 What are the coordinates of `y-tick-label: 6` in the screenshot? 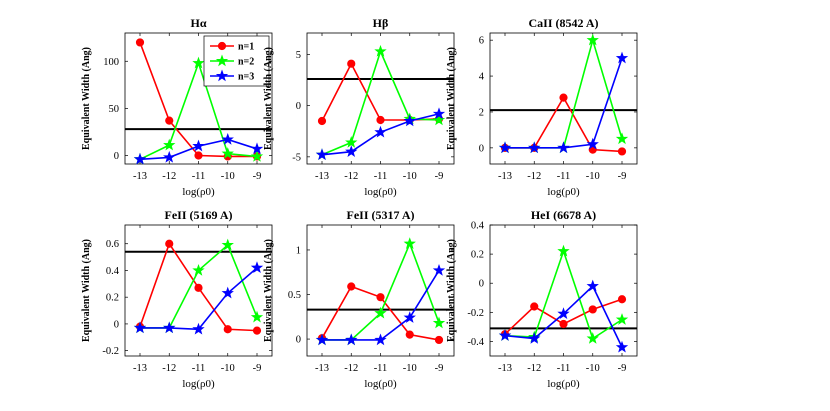 It's located at (481, 41).